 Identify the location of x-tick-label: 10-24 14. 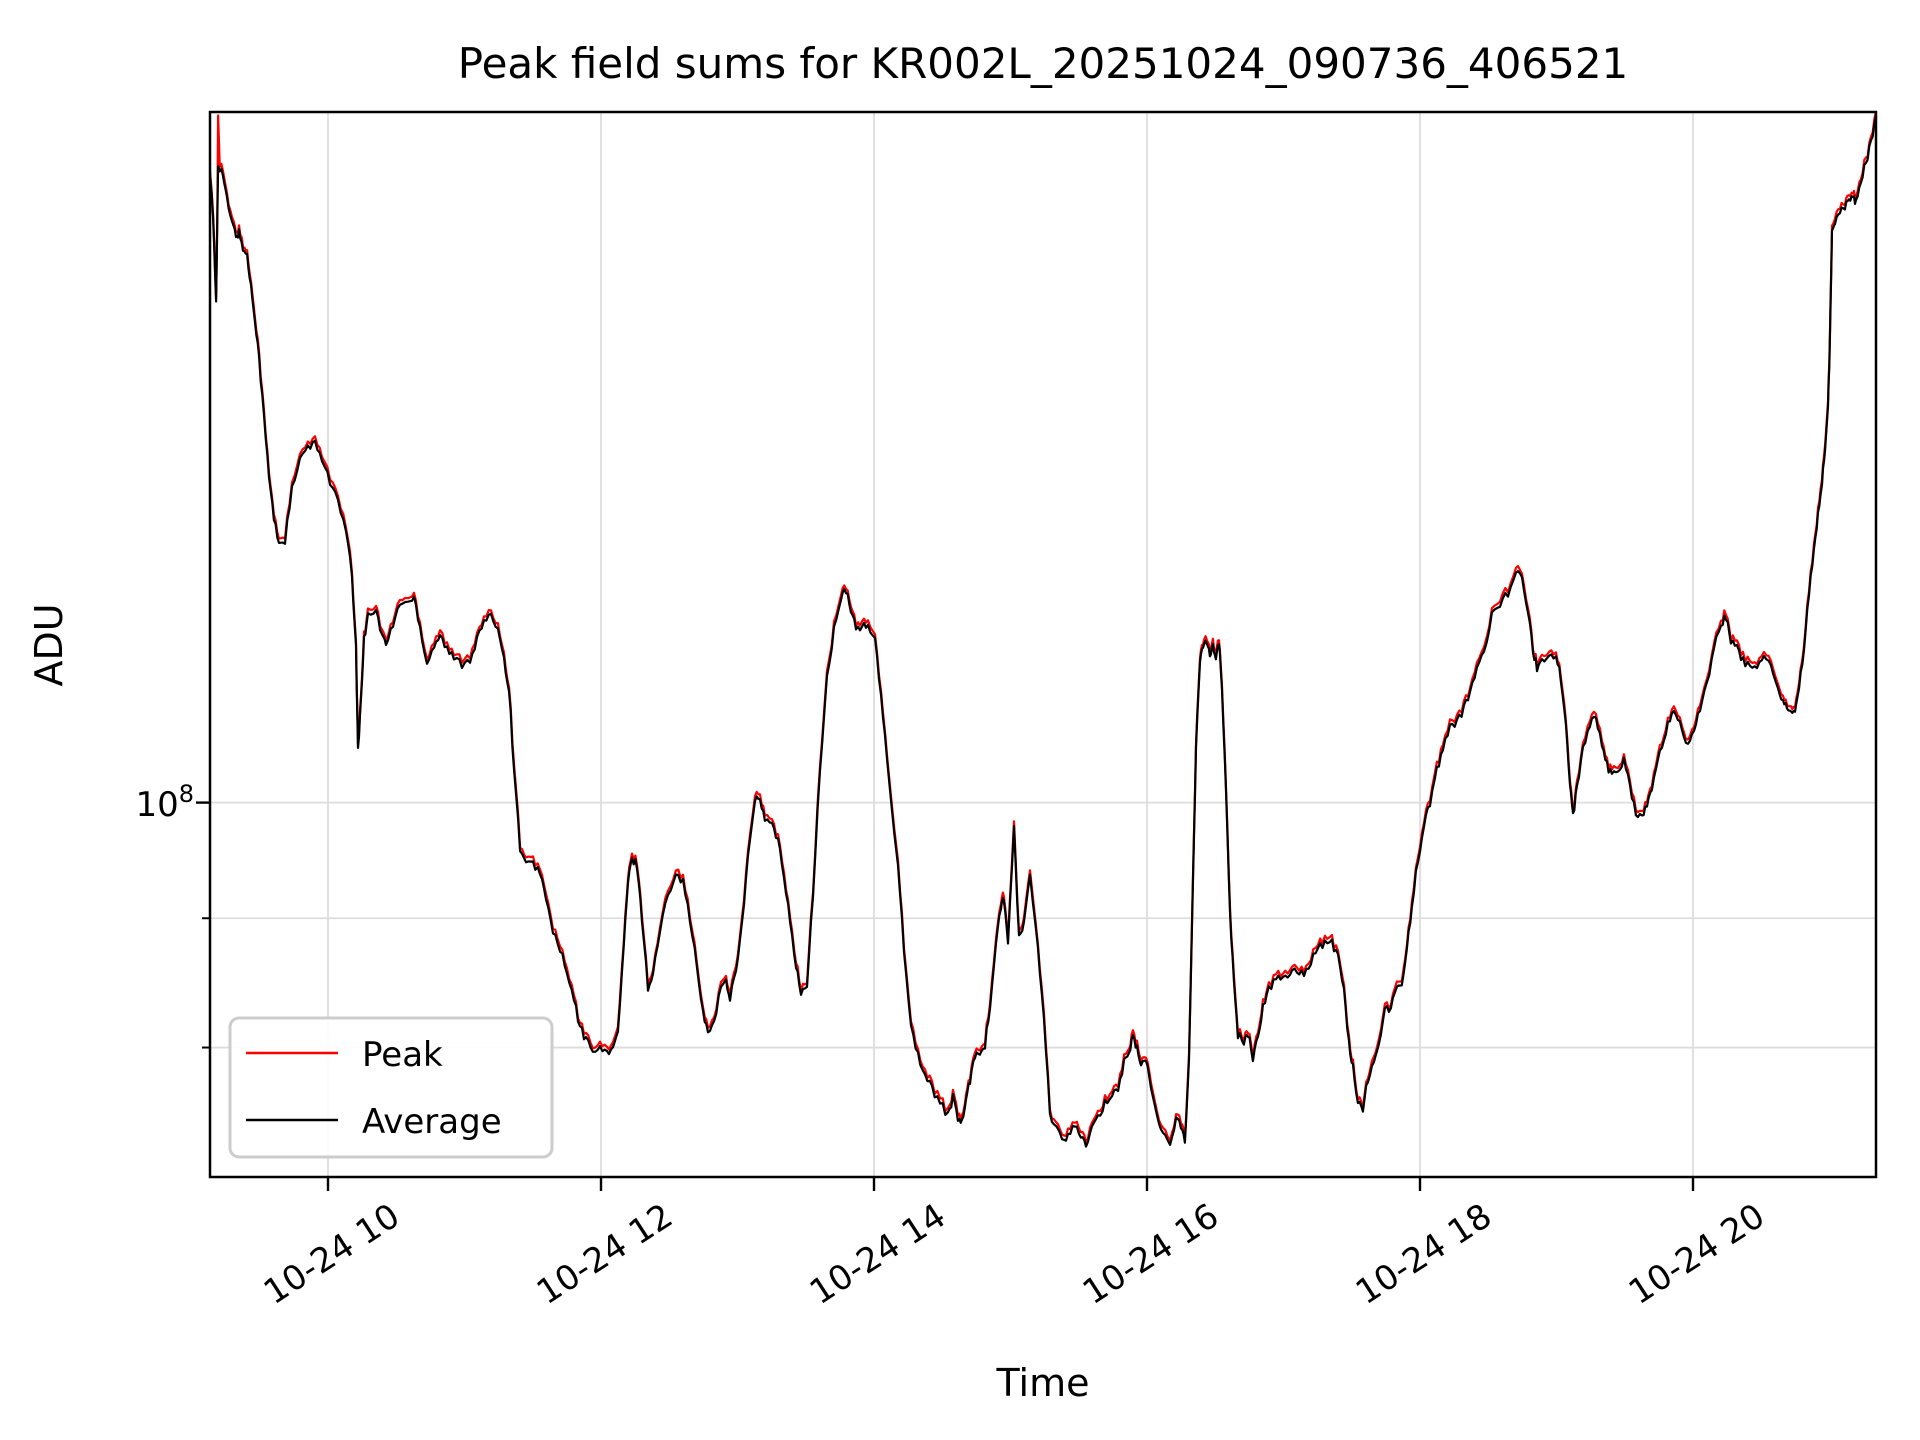
(878, 1254).